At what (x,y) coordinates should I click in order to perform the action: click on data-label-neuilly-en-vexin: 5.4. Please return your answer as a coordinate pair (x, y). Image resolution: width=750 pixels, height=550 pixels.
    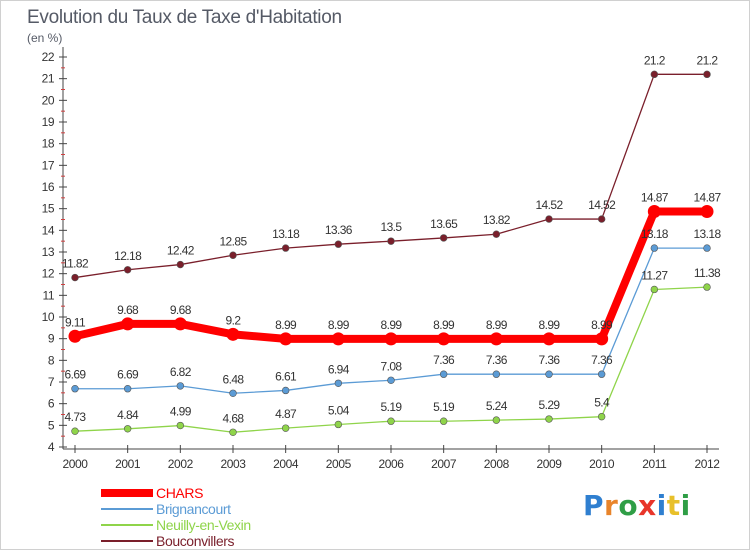
    Looking at the image, I should click on (602, 403).